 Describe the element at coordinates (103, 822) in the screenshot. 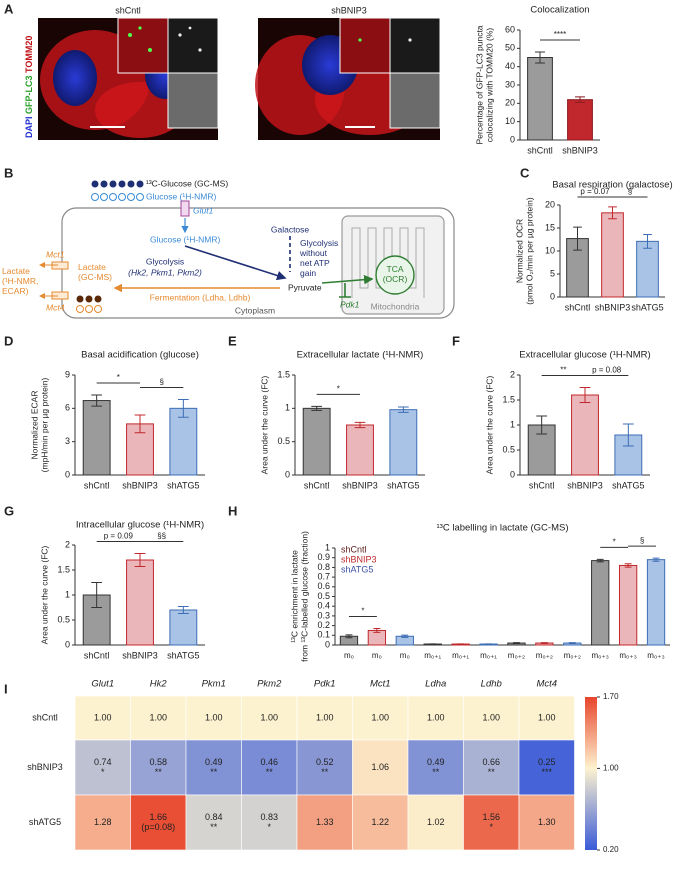

I see `cell-value: 1.28` at that location.